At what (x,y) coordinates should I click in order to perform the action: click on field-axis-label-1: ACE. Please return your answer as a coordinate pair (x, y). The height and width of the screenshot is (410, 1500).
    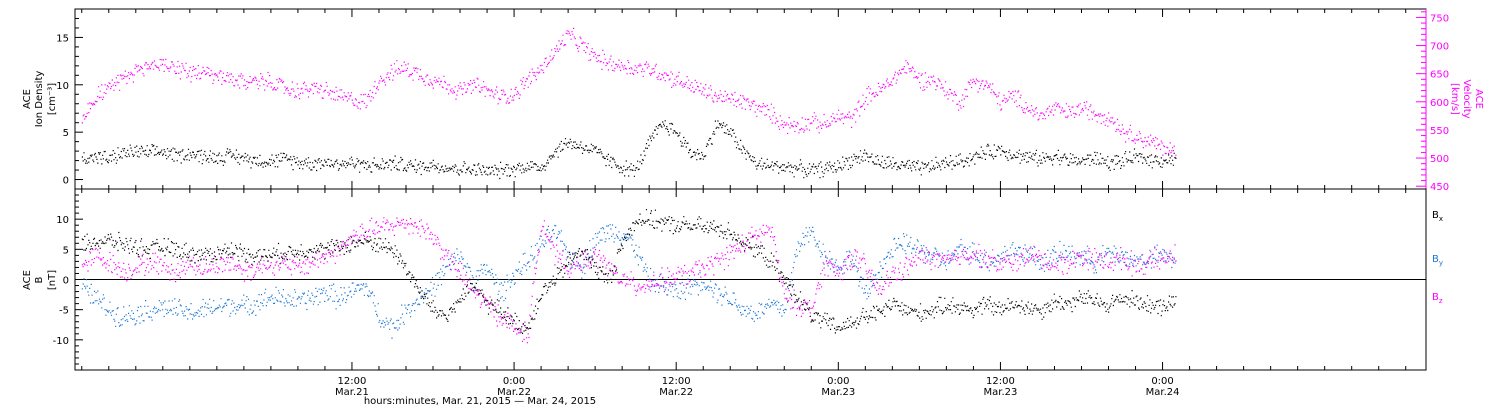
    Looking at the image, I should click on (27, 280).